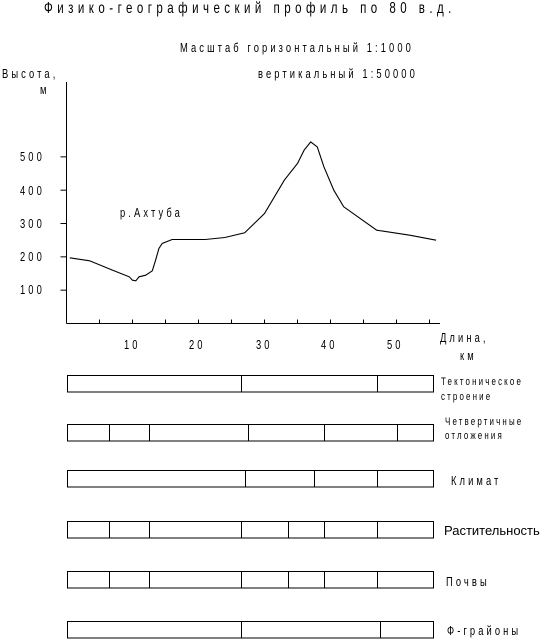  What do you see at coordinates (30, 73) in the screenshot?
I see `y-axis-label: Высота,` at bounding box center [30, 73].